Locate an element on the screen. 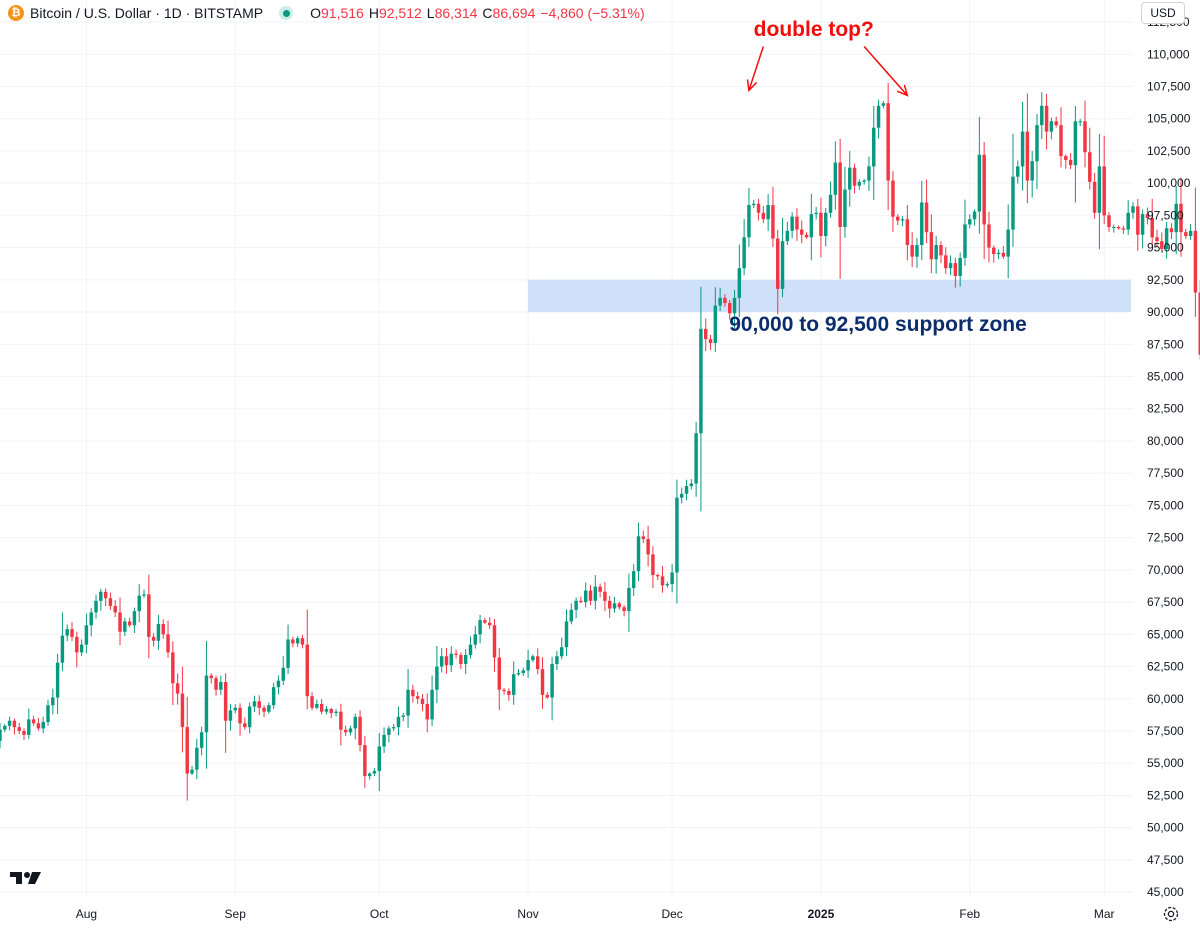 Image resolution: width=1200 pixels, height=931 pixels. symbol-title: Bitcoin / U.S. Dollar · 1D · BITSTAMP is located at coordinates (147, 13).